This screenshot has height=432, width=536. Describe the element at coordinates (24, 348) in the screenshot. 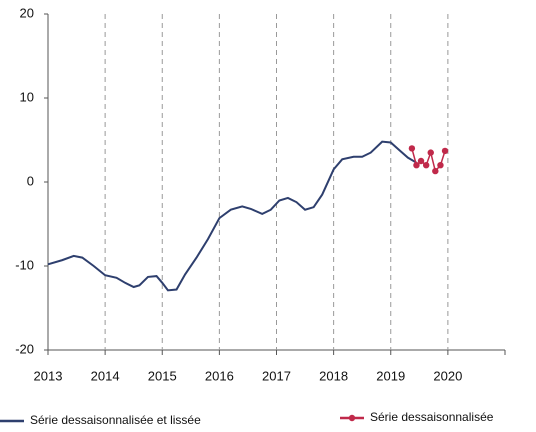

I see `y-tick-label: -20` at that location.